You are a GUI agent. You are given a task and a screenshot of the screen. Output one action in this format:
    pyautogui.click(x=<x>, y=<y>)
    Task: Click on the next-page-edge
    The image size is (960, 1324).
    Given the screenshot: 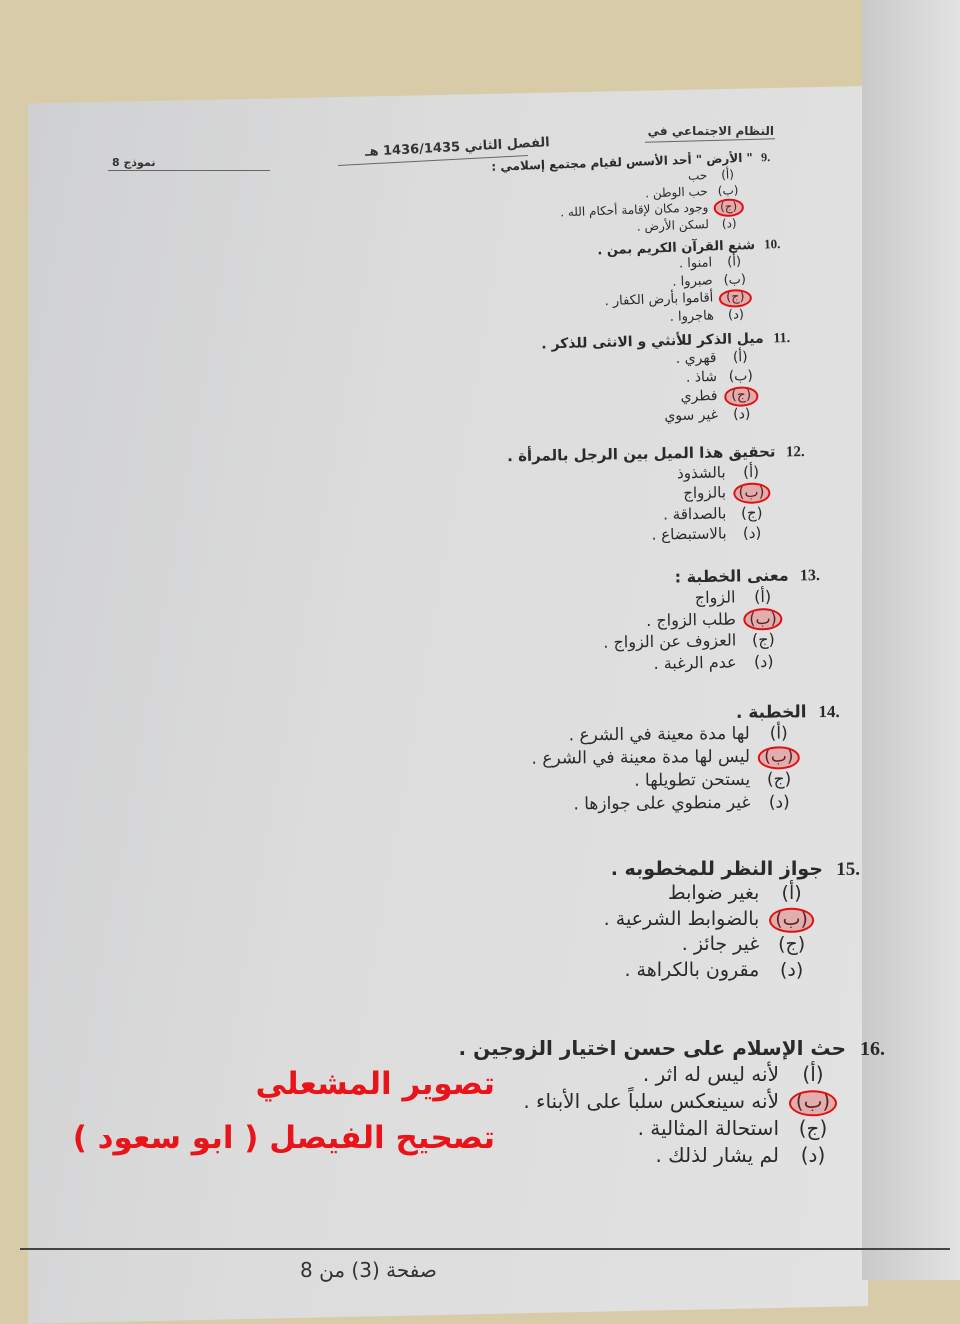 What is the action you would take?
    pyautogui.click(x=911, y=640)
    